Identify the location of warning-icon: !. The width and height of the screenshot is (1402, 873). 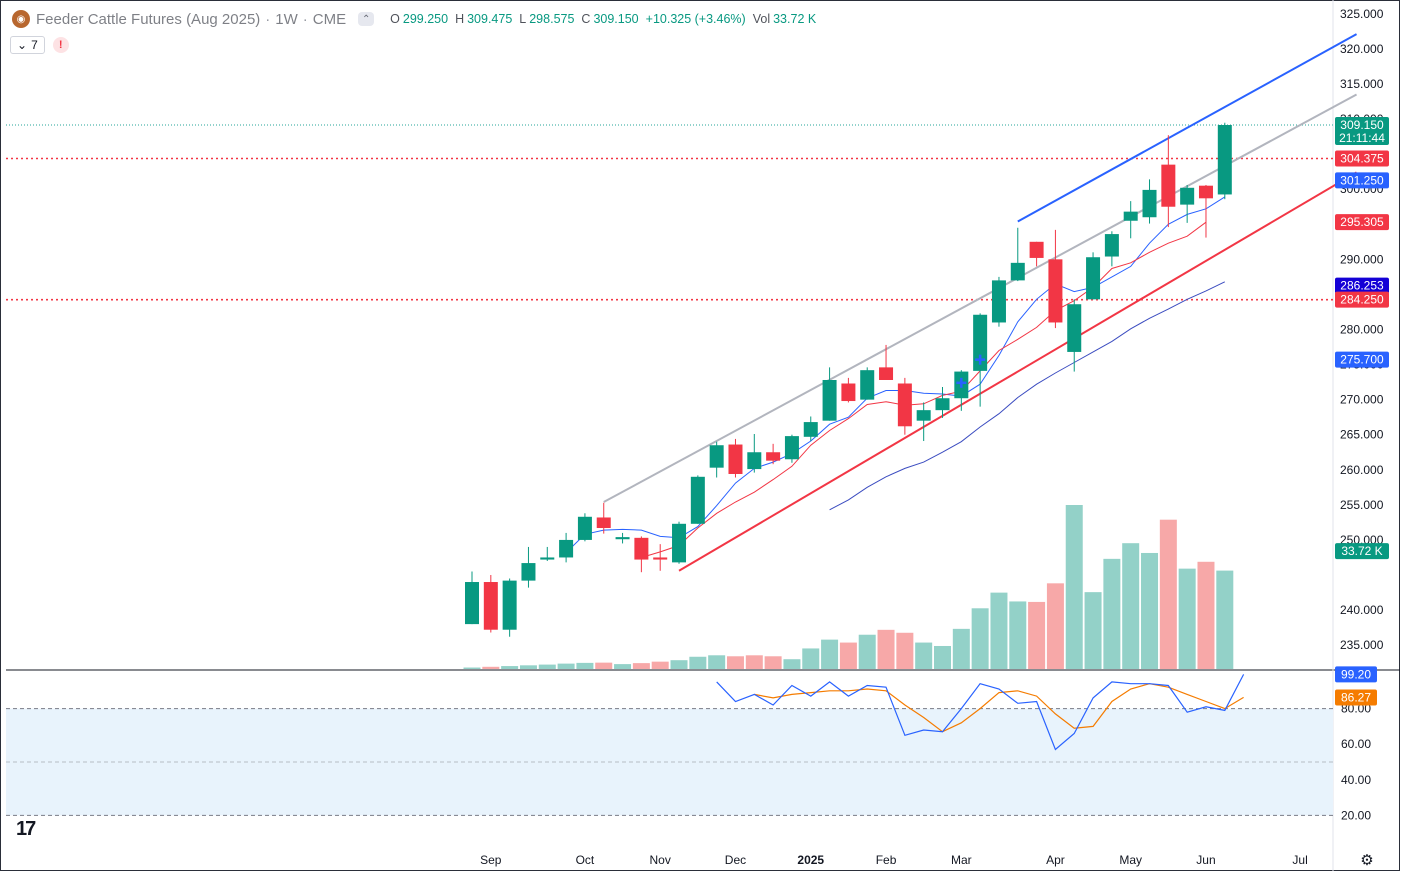
(60, 45).